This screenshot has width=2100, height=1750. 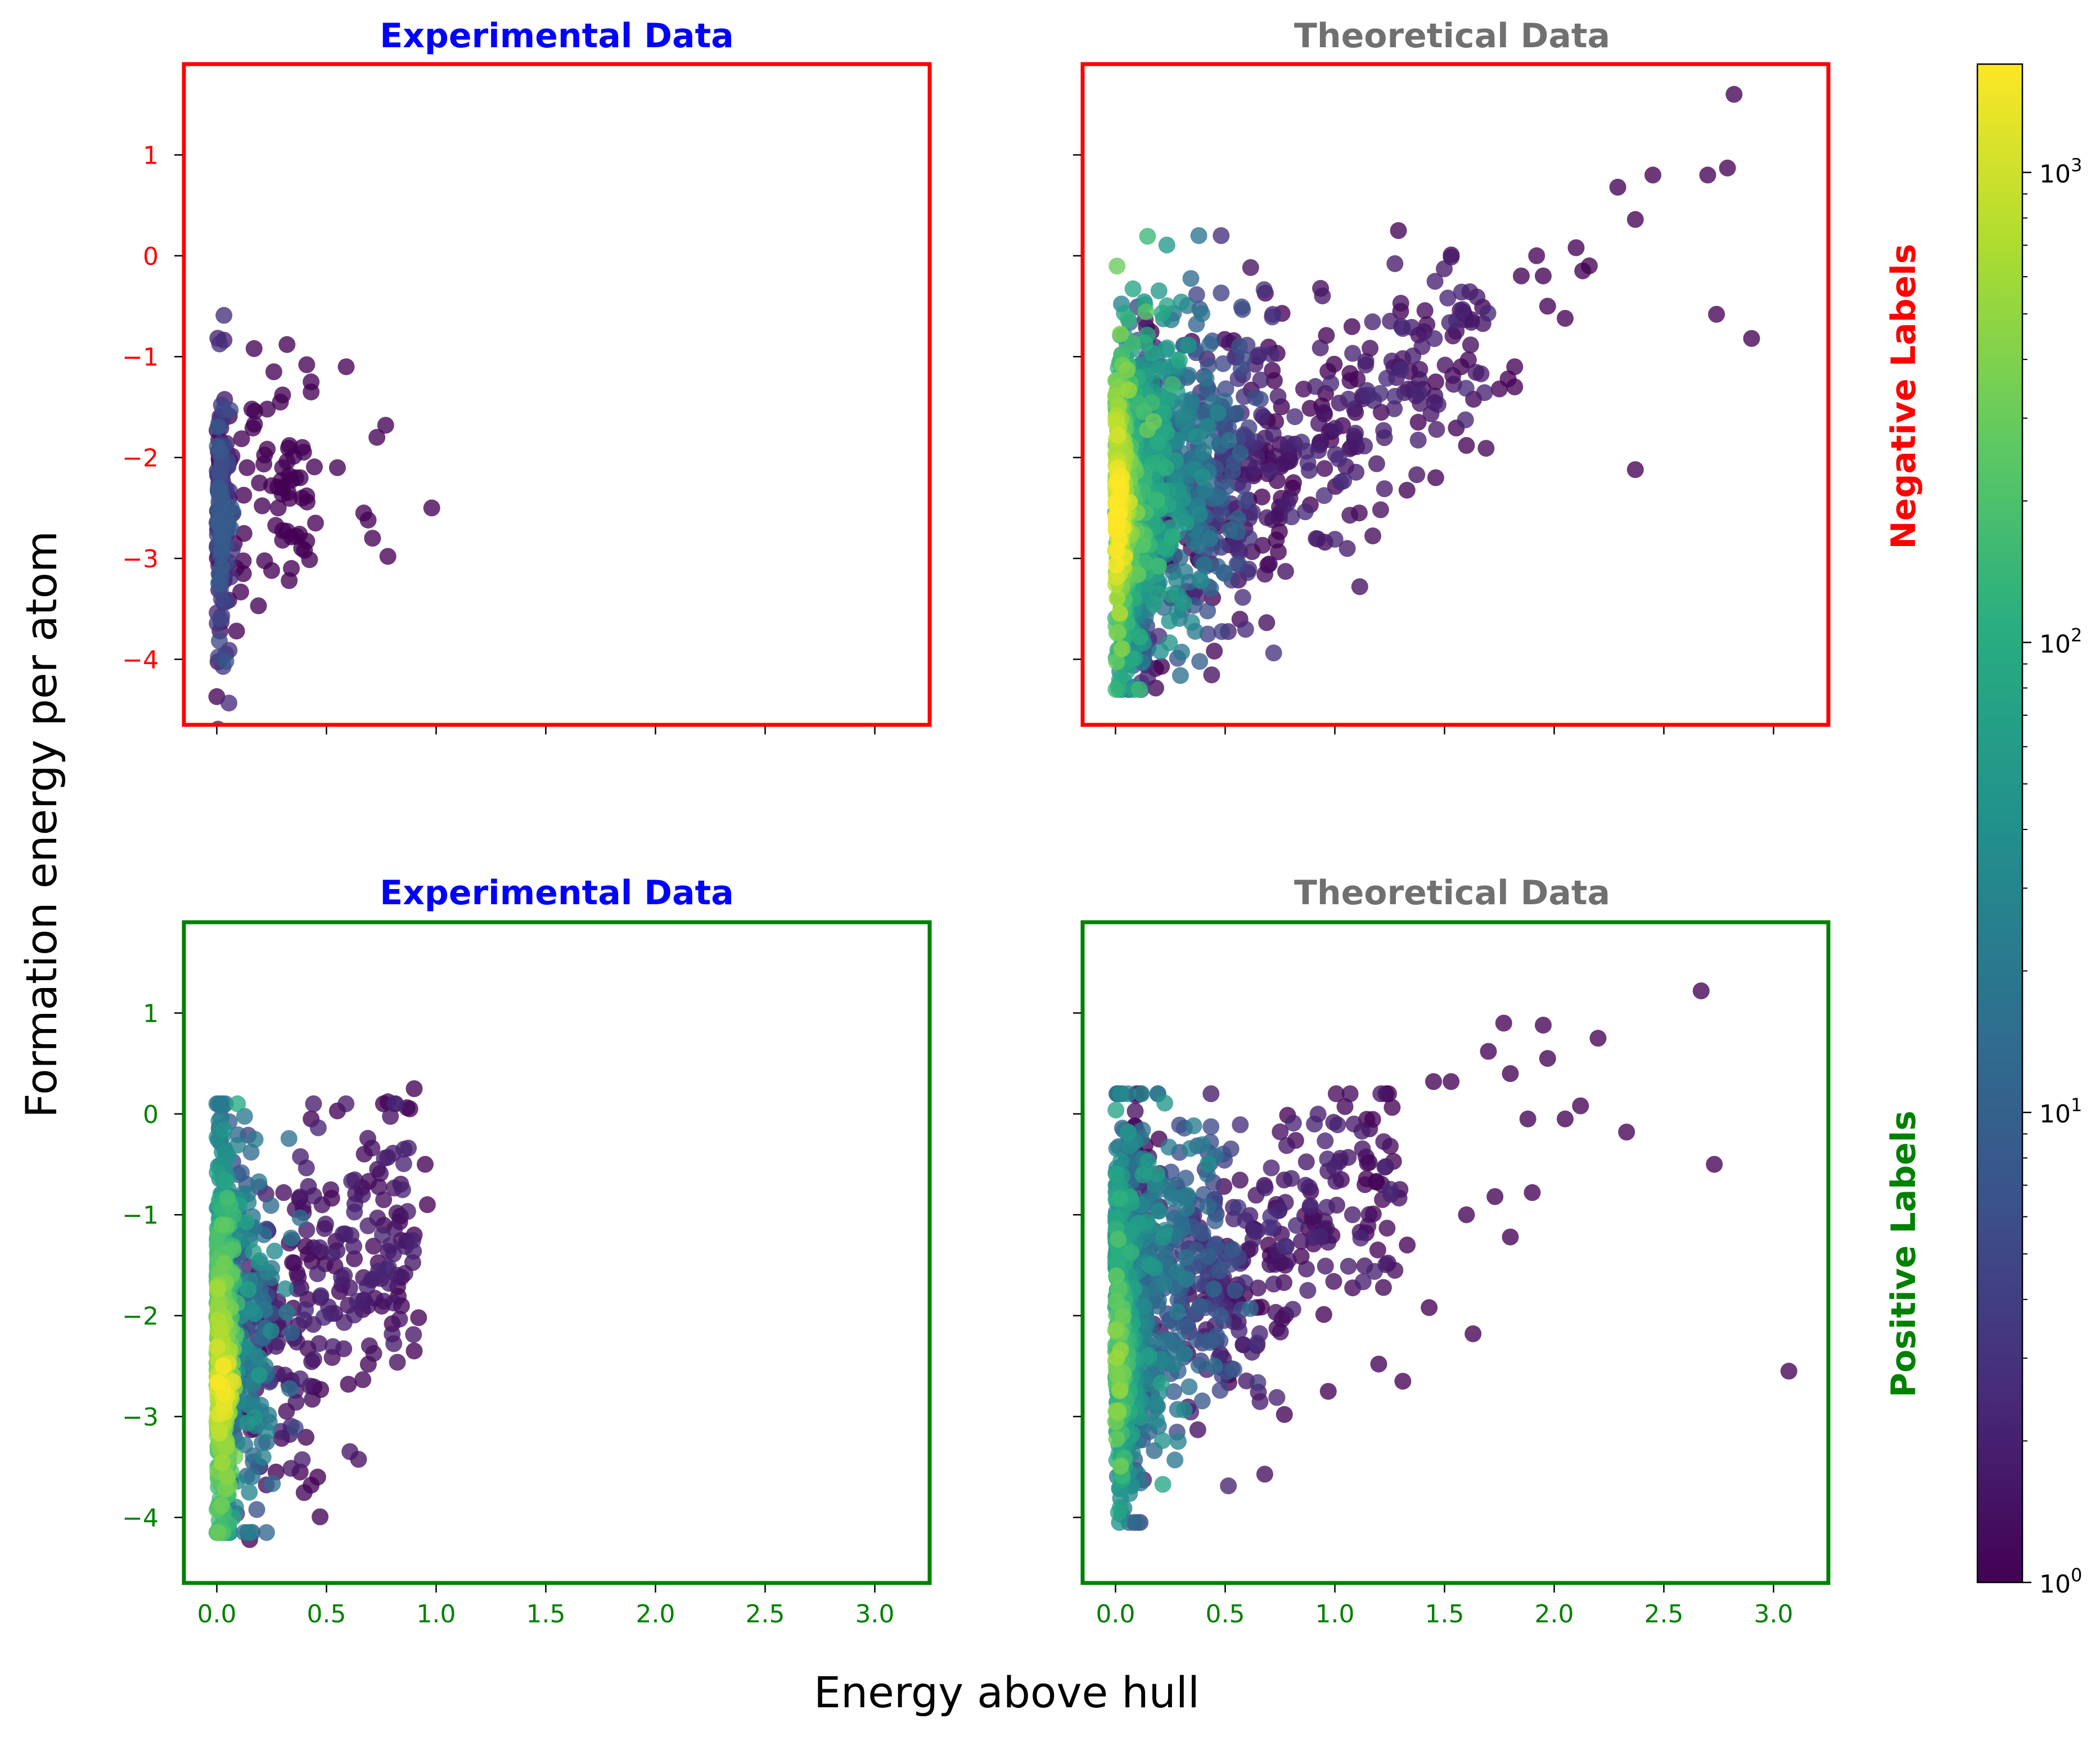 What do you see at coordinates (557, 1252) in the screenshot?
I see `panel-frame` at bounding box center [557, 1252].